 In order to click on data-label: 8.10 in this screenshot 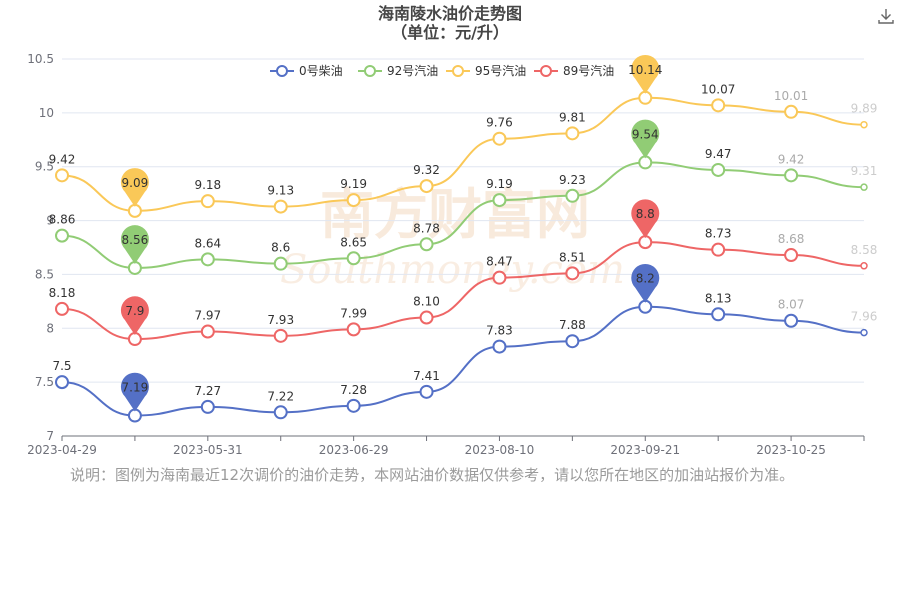, I will do `click(426, 302)`.